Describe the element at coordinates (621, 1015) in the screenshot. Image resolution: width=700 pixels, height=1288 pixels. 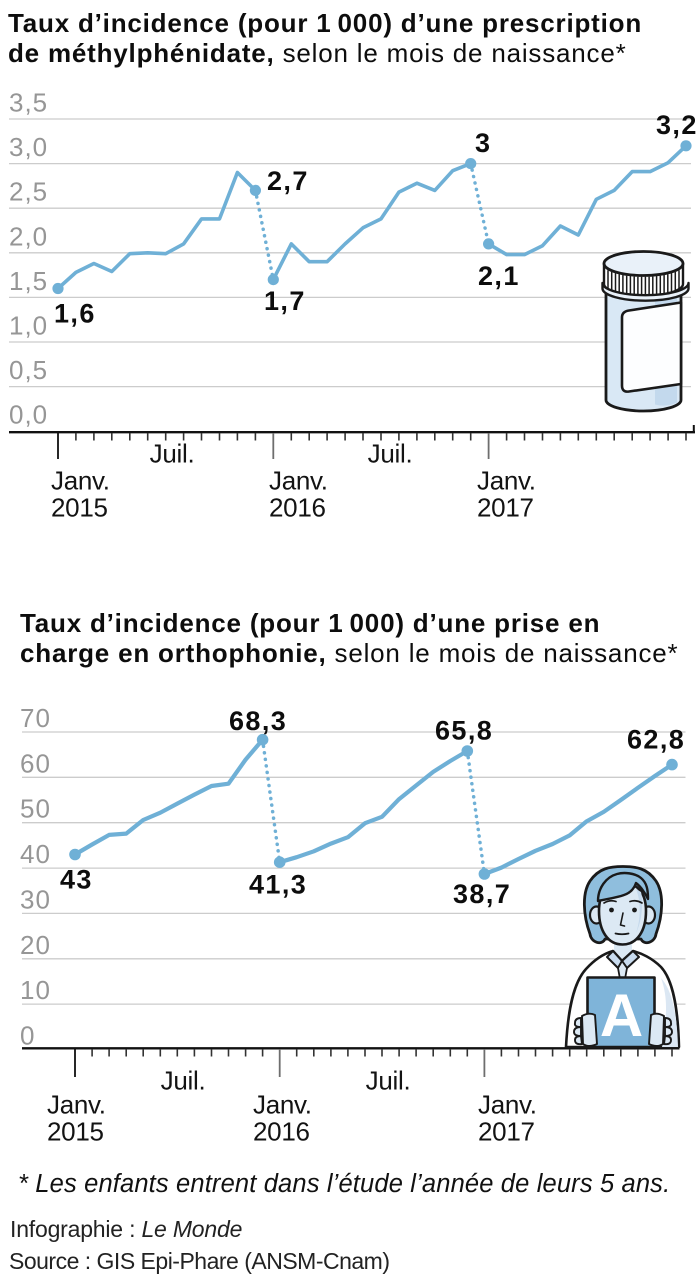
I see `svg-text: A` at that location.